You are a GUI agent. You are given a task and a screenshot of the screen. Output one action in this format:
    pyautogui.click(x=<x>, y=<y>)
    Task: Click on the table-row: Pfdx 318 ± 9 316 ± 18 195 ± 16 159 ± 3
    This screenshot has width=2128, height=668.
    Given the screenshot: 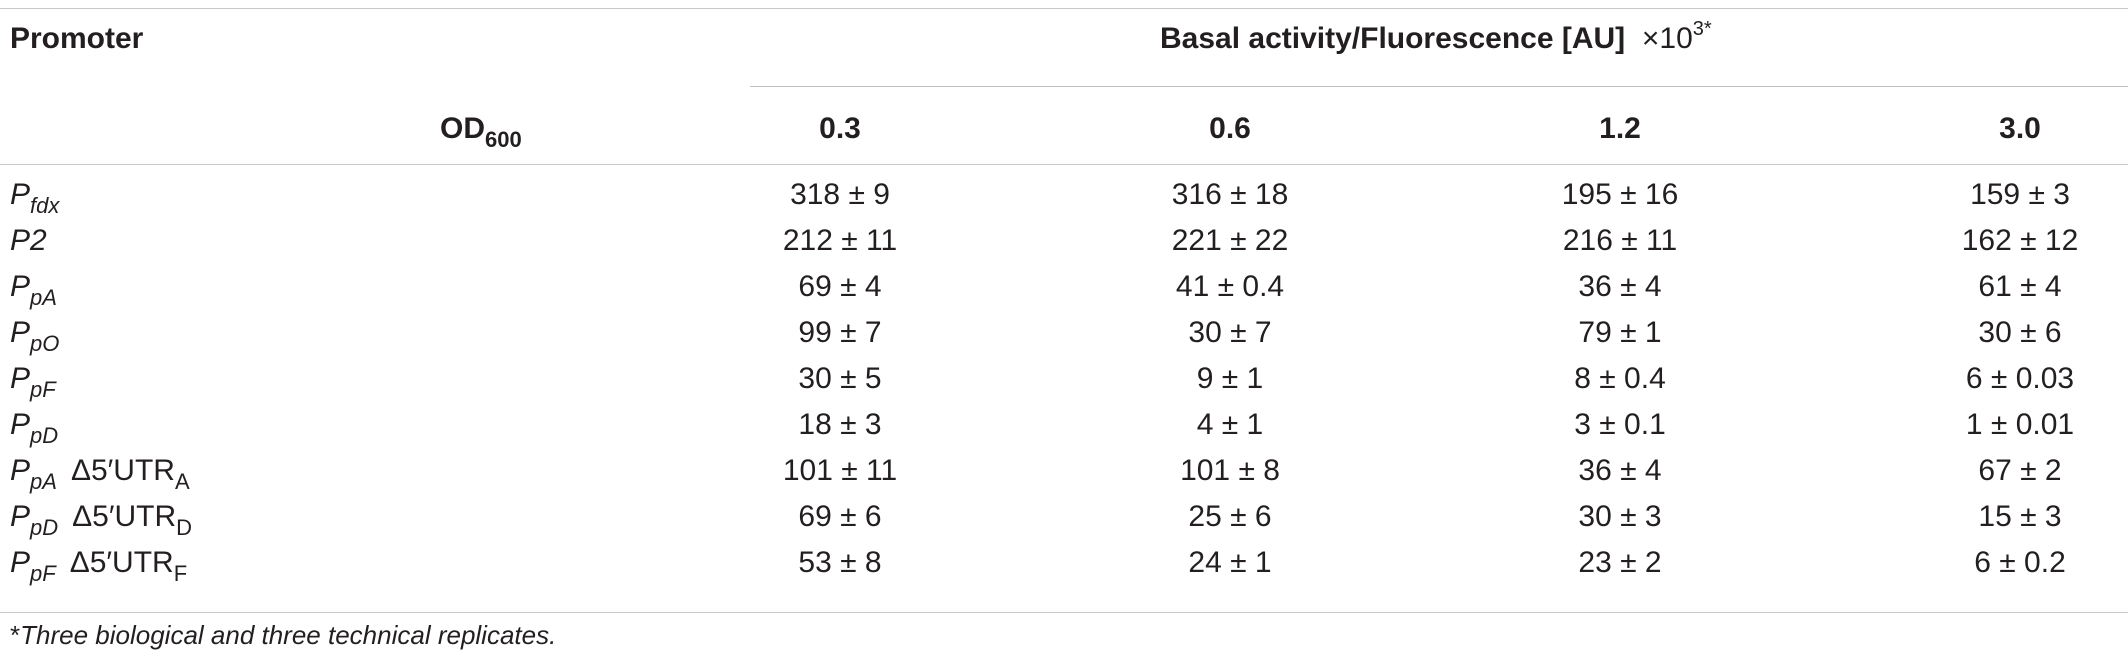 What is the action you would take?
    pyautogui.click(x=1064, y=201)
    